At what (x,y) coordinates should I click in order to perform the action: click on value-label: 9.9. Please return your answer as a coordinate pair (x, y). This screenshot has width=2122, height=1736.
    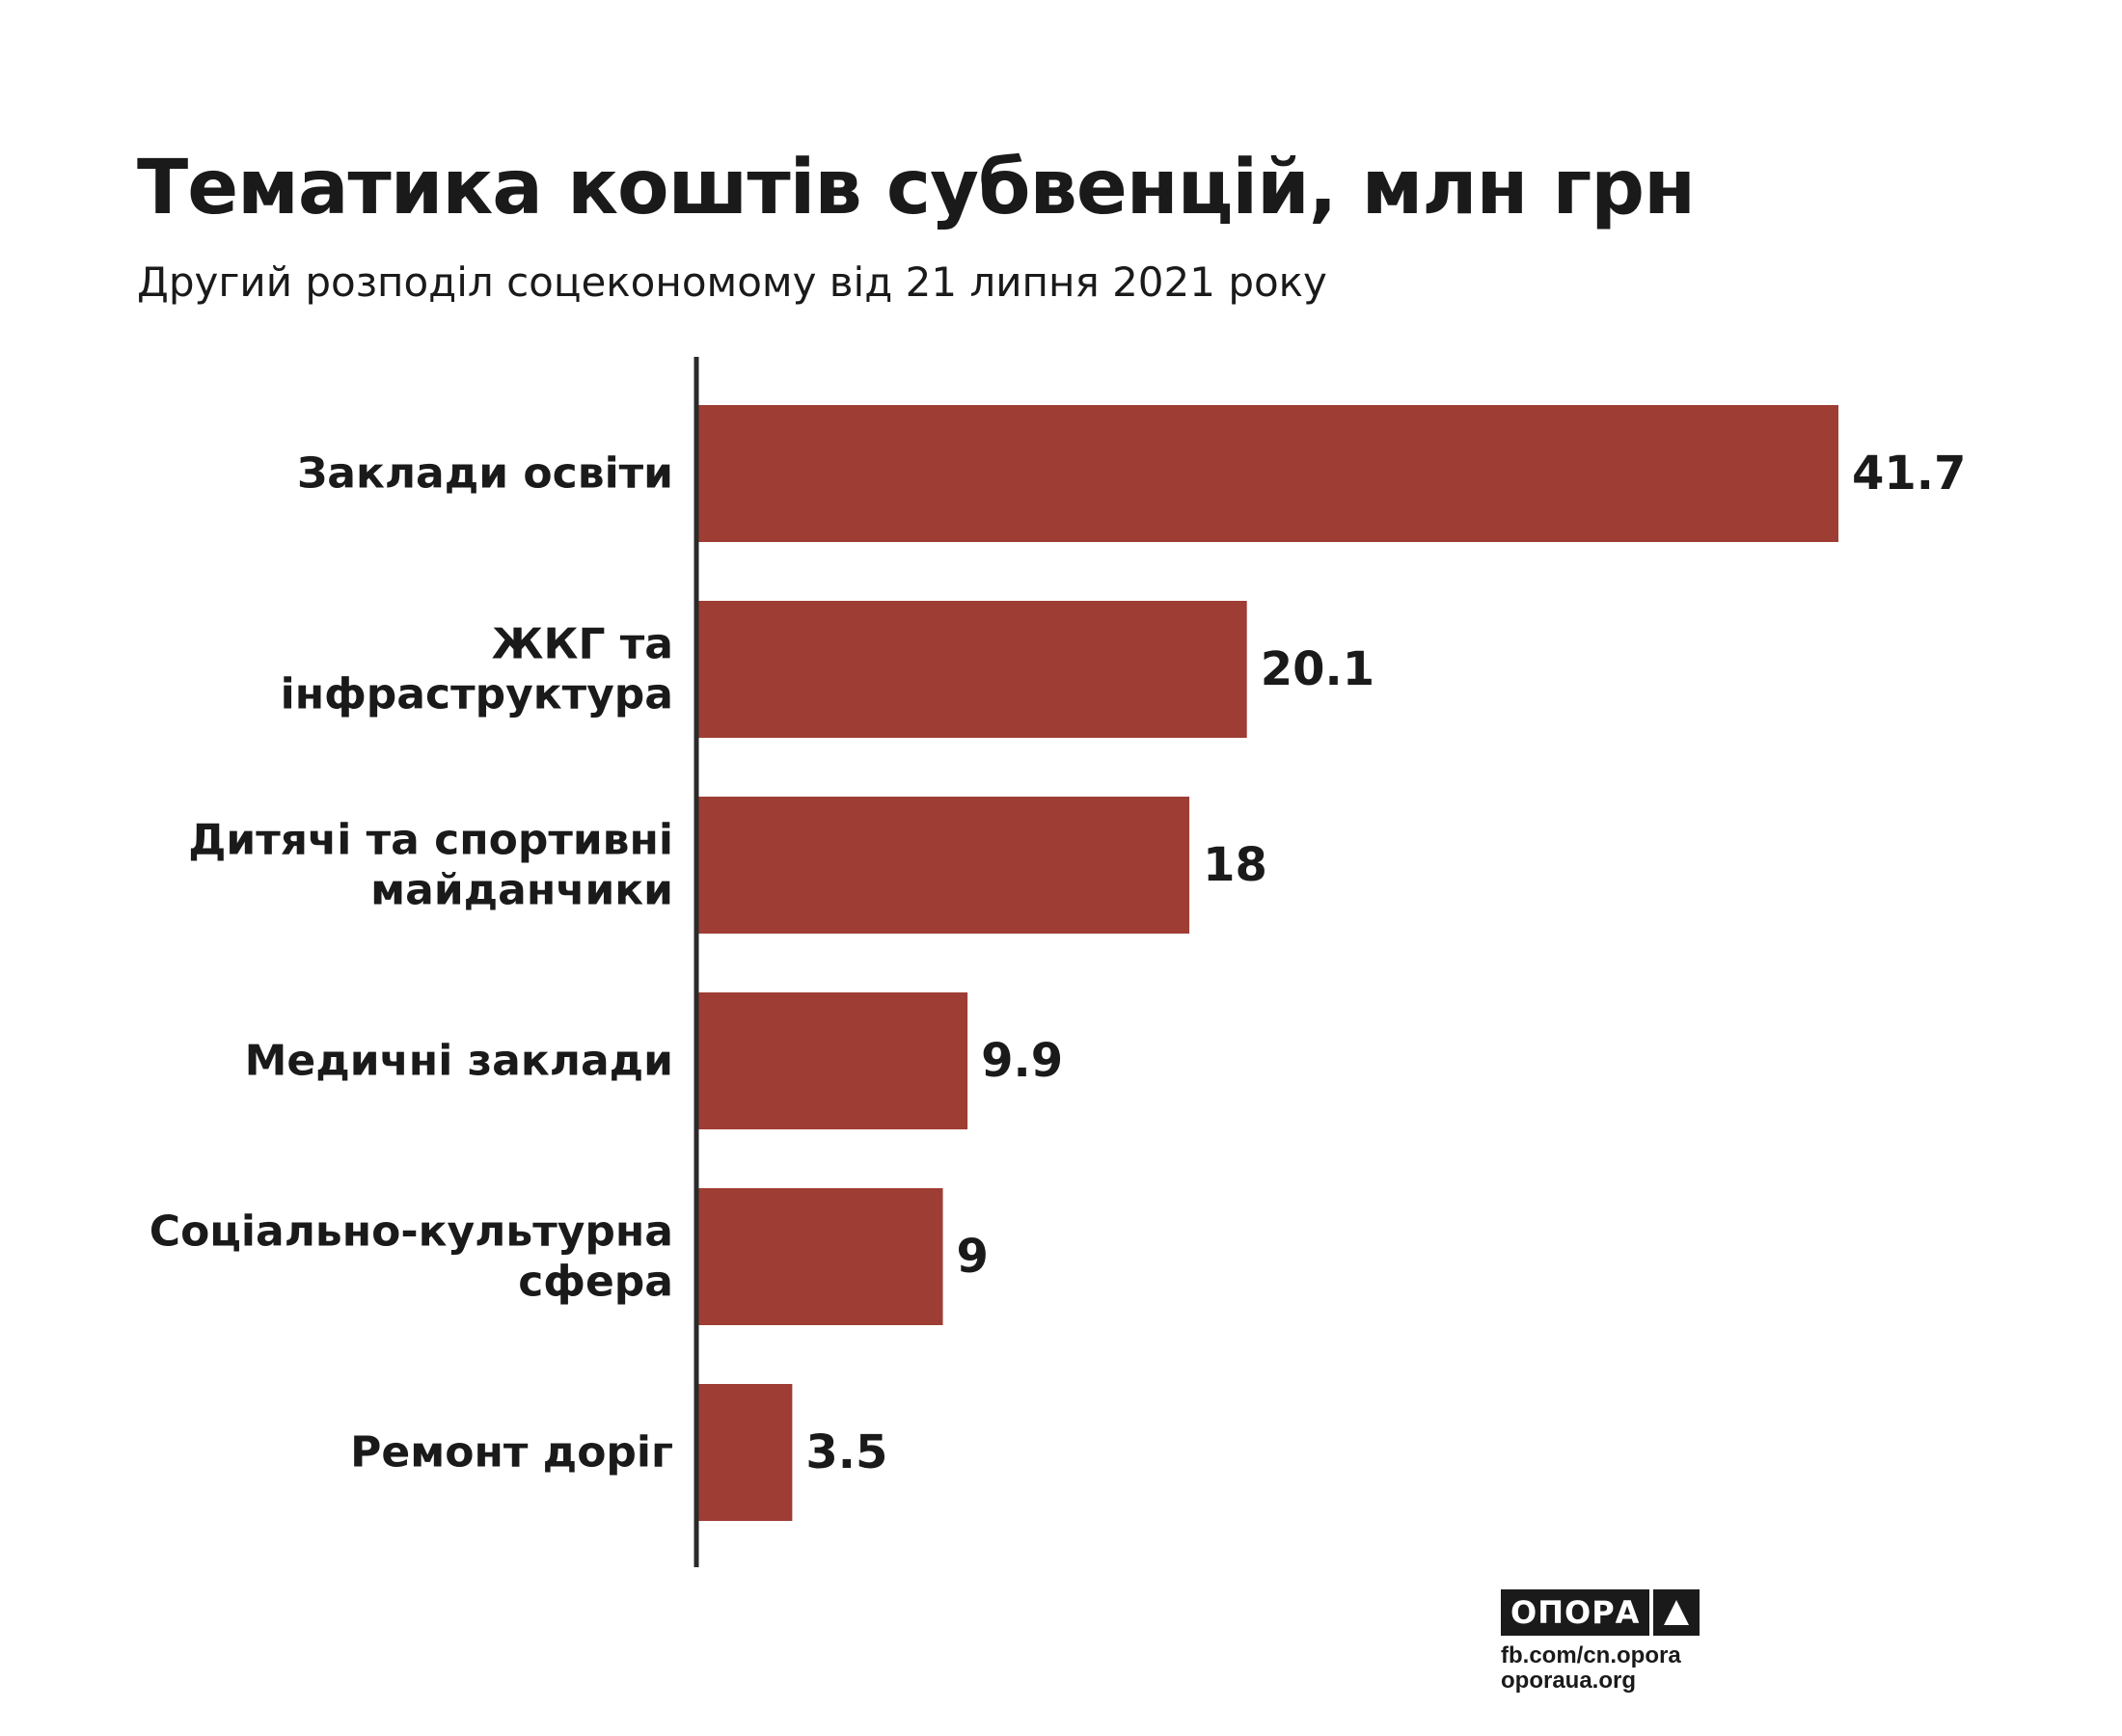
    Looking at the image, I should click on (1022, 1061).